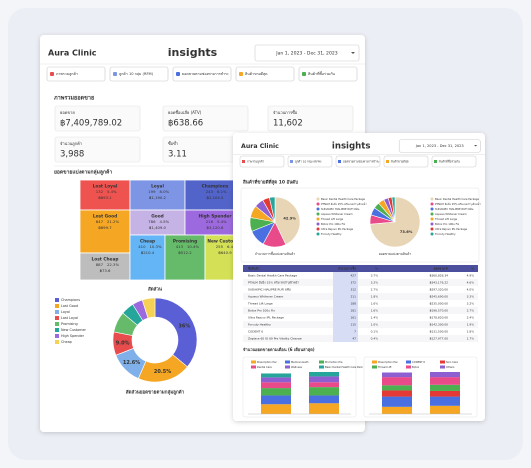 Image resolution: width=531 pixels, height=468 pixels. What do you see at coordinates (353, 318) in the screenshot?
I see `table-cell: 161` at bounding box center [353, 318].